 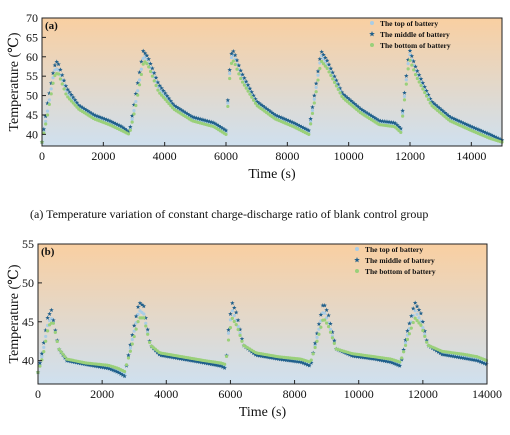 I want to click on panel-label: (a), so click(x=51, y=26).